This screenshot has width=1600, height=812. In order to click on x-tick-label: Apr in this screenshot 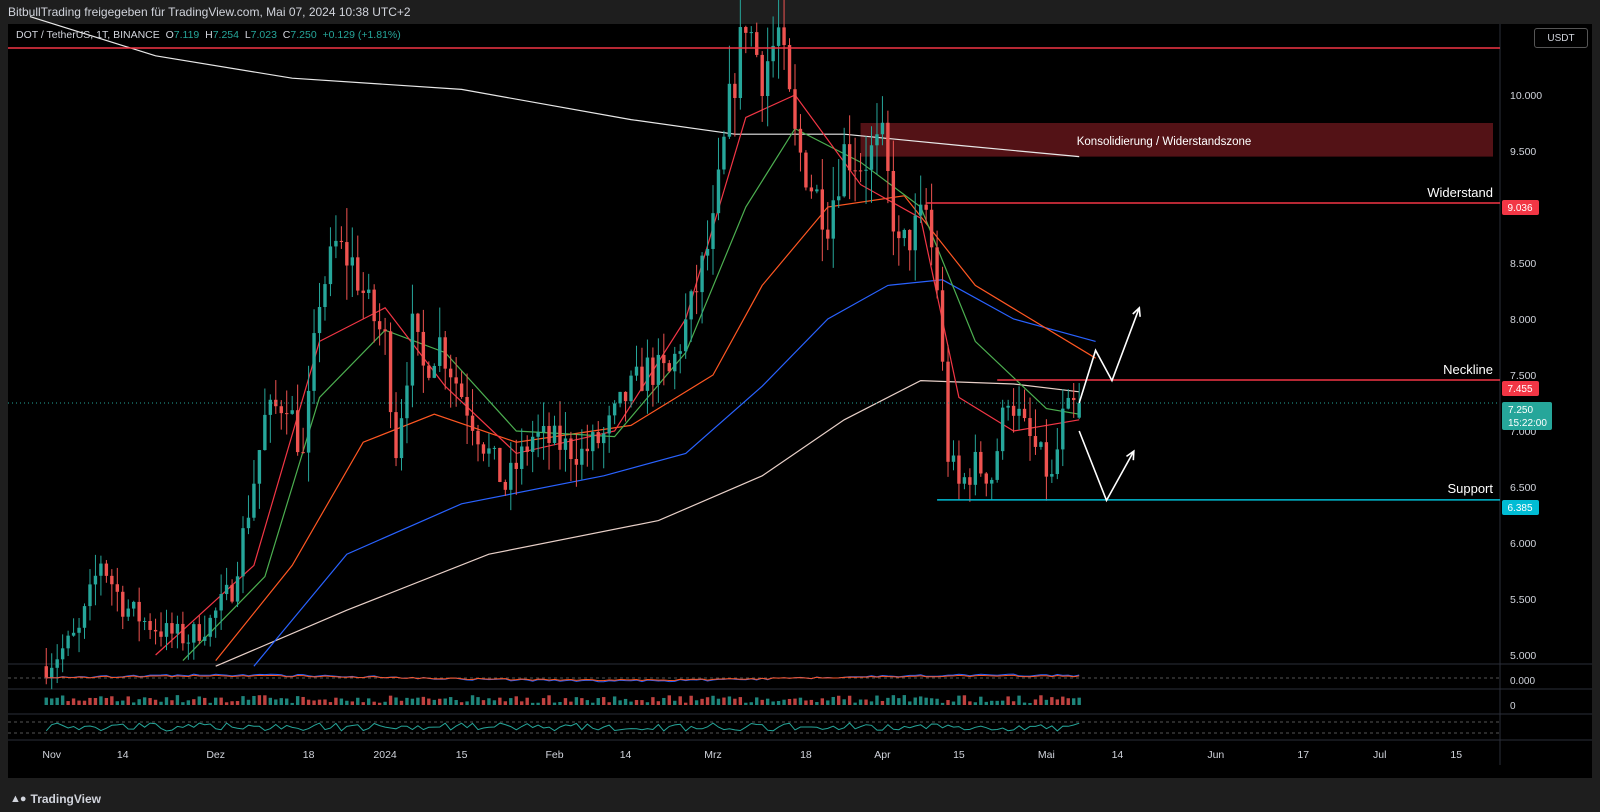, I will do `click(882, 755)`.